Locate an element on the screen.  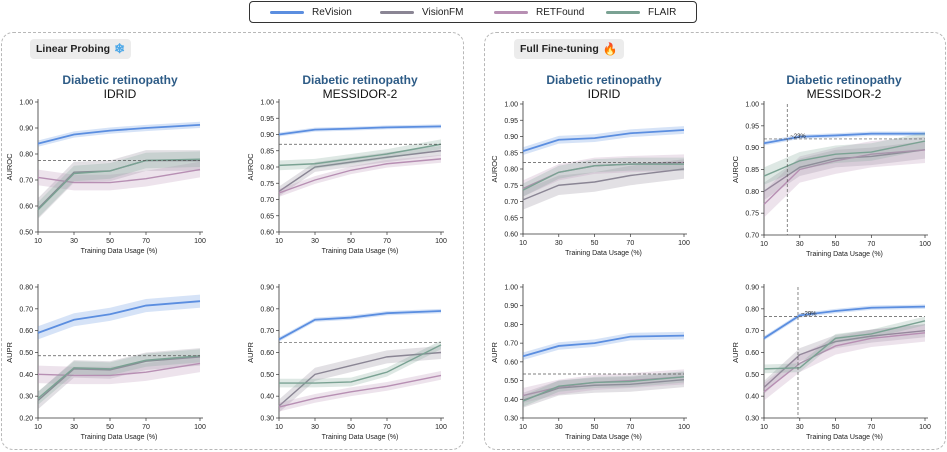
legend: ReVision VisionFM RETFound FLAIR is located at coordinates (473, 12).